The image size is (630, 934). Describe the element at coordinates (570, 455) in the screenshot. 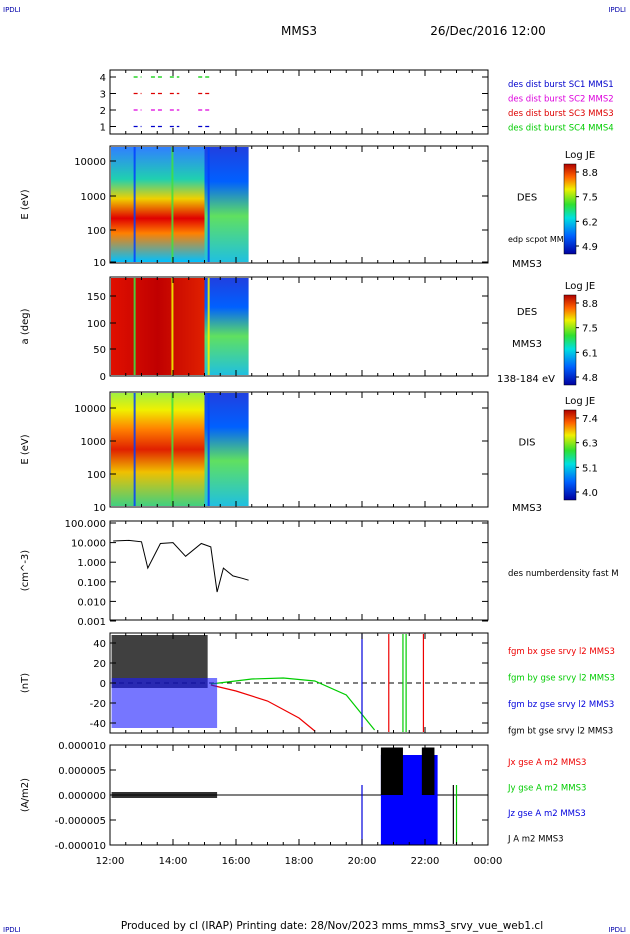

I see `dis-energy-panel-colorbar` at that location.